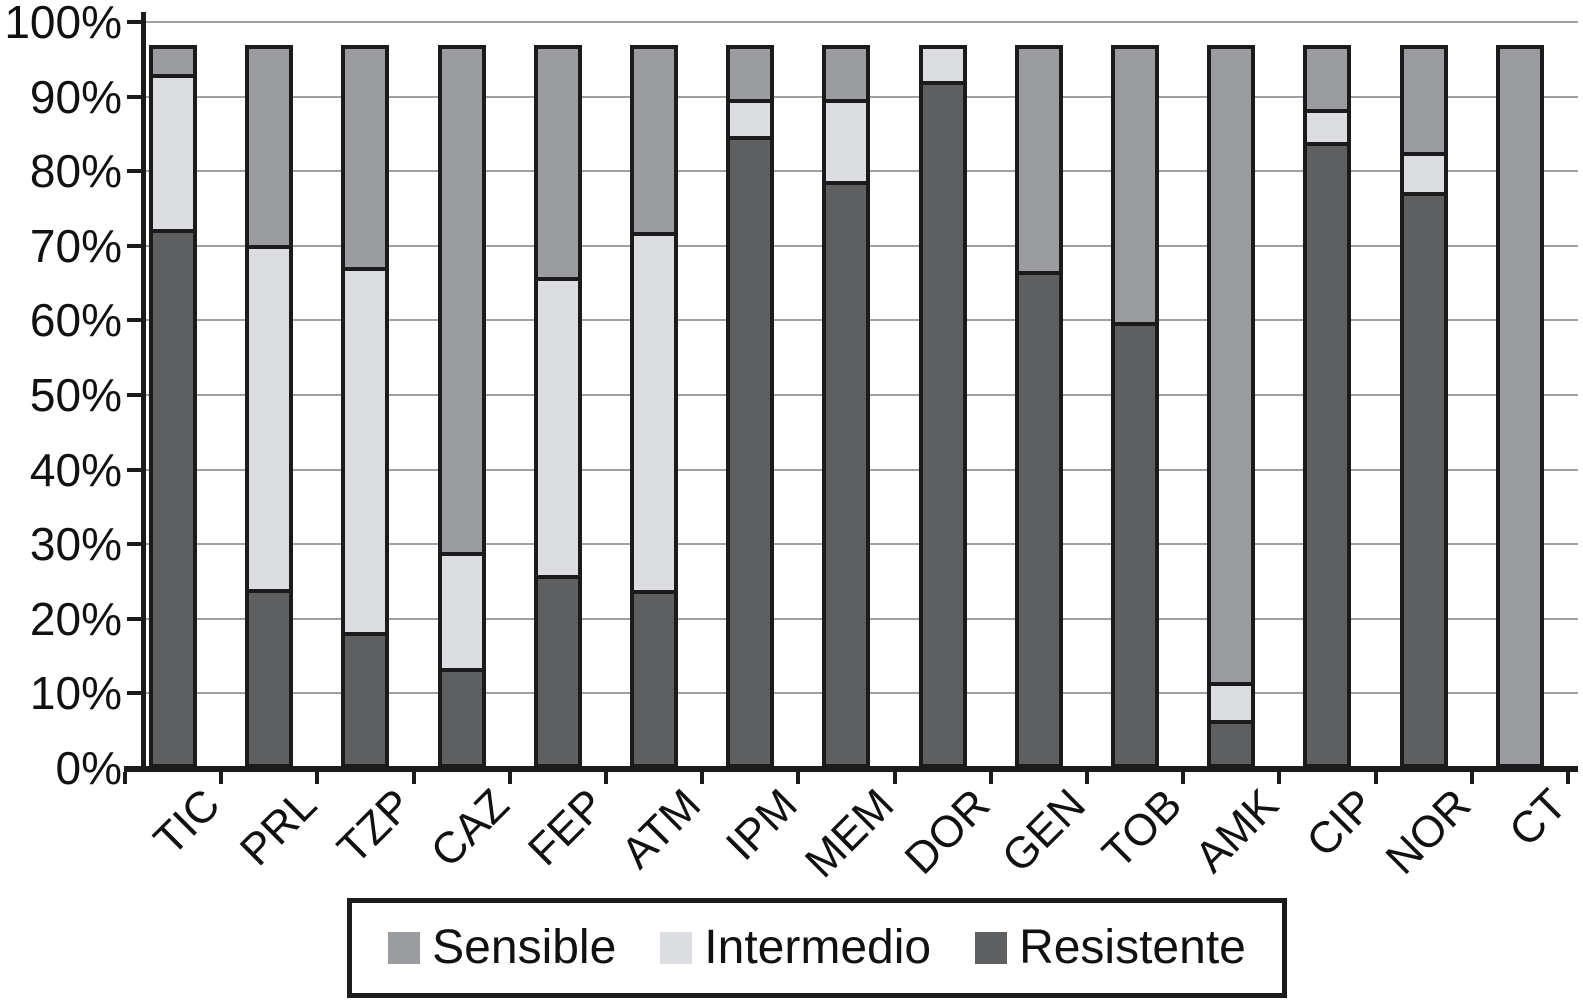  What do you see at coordinates (173, 496) in the screenshot?
I see `bar-TIC-resistente-segment` at bounding box center [173, 496].